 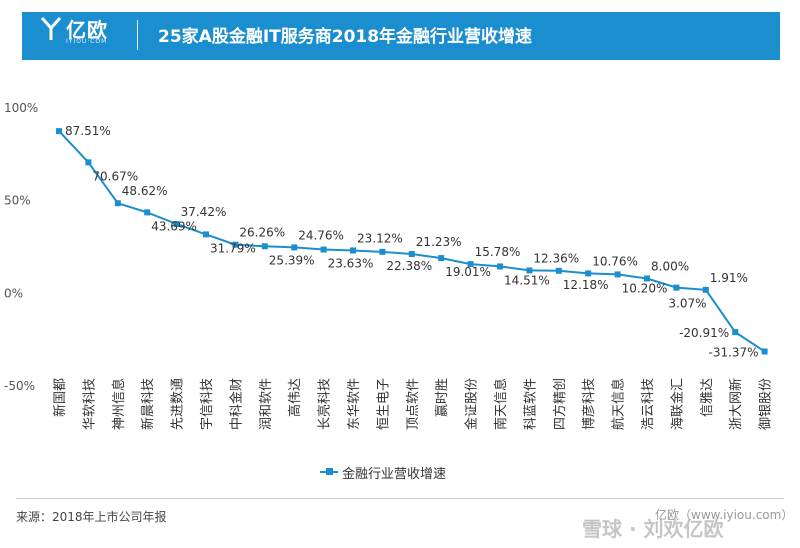 What do you see at coordinates (707, 397) in the screenshot?
I see `x-tick-label: 信雅达` at bounding box center [707, 397].